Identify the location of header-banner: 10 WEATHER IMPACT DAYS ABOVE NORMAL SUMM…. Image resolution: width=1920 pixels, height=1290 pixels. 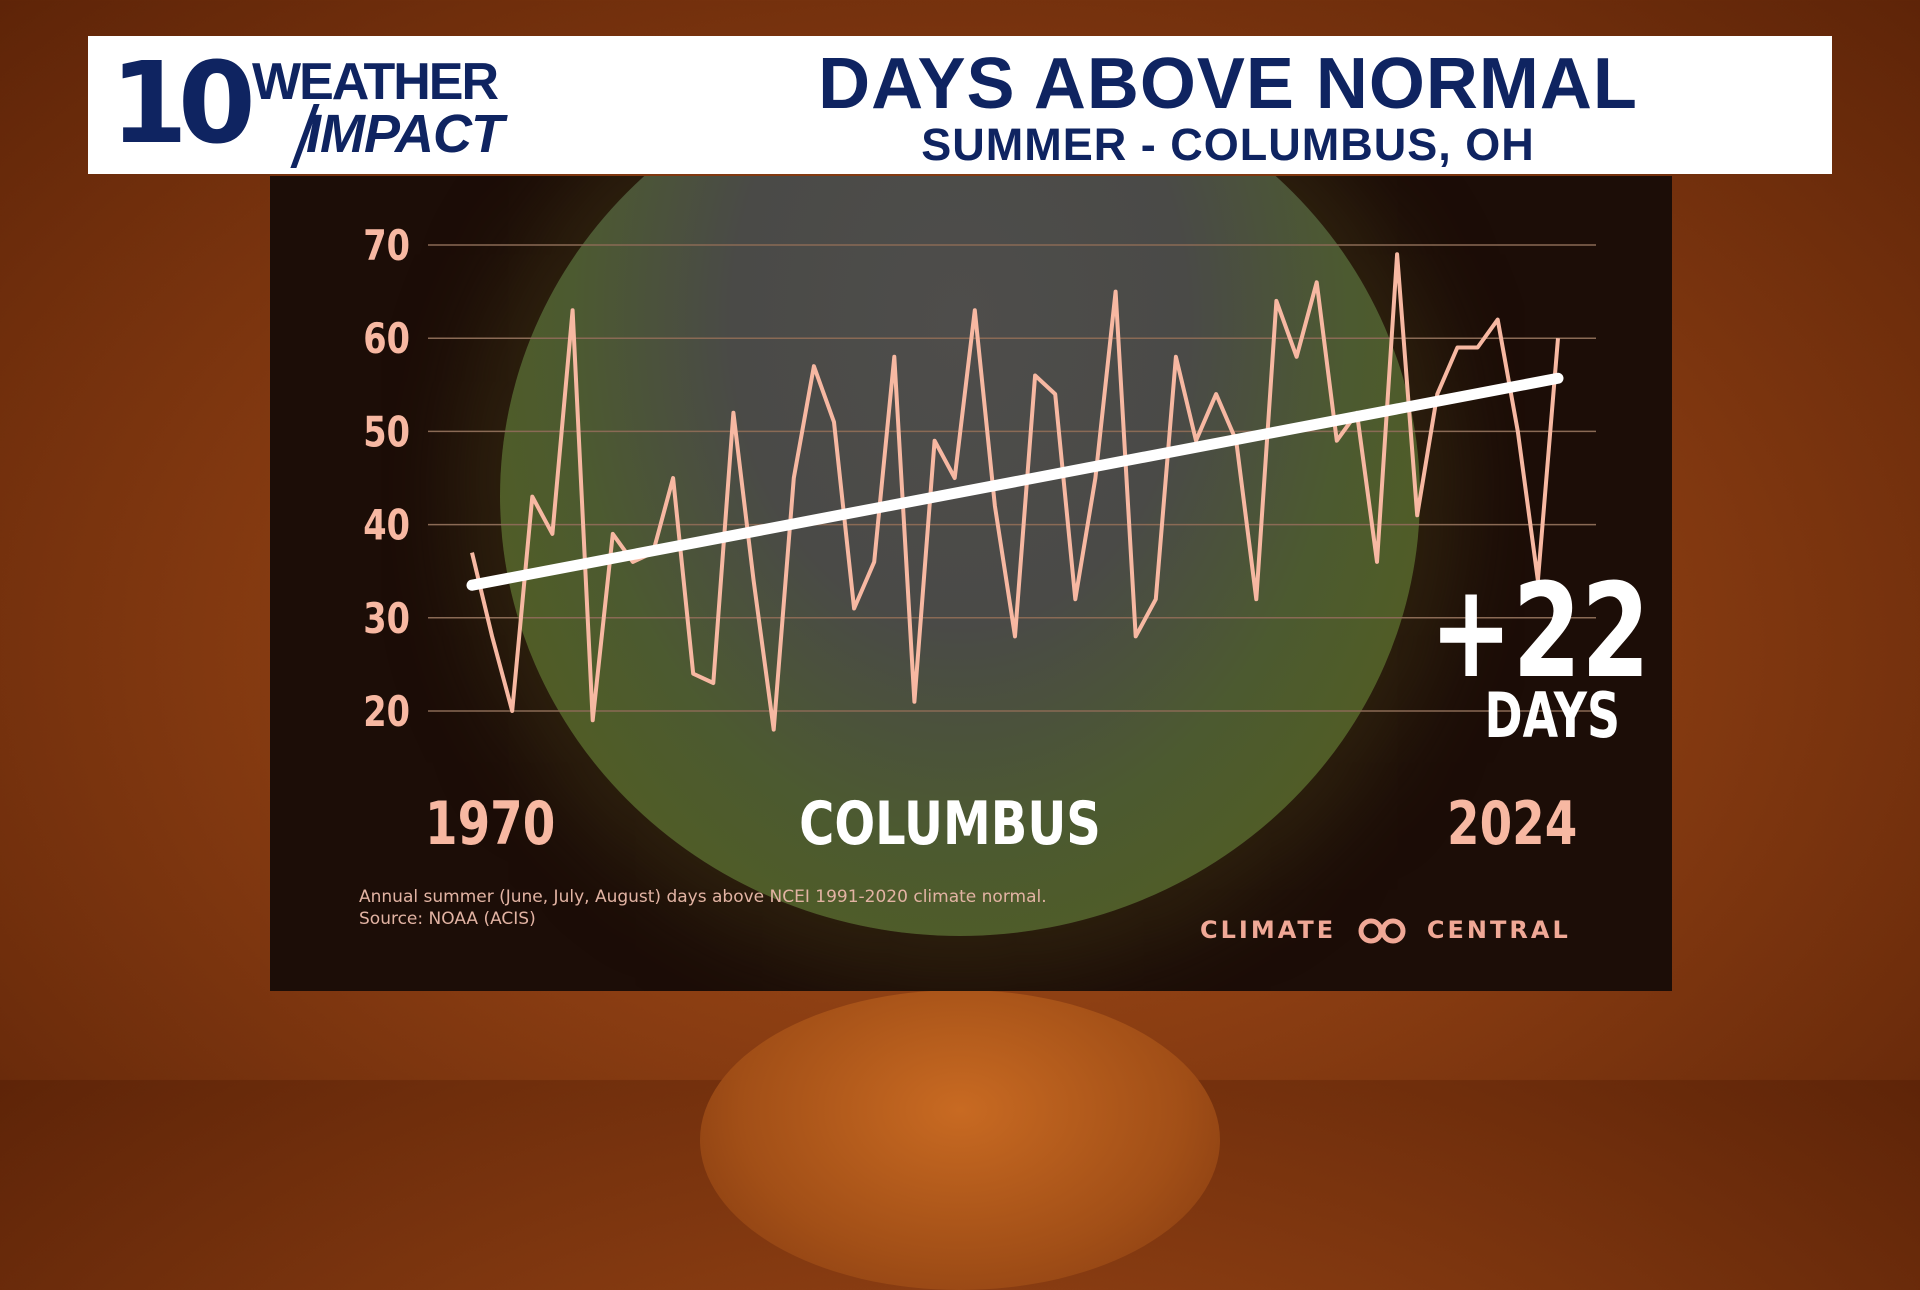
(960, 105).